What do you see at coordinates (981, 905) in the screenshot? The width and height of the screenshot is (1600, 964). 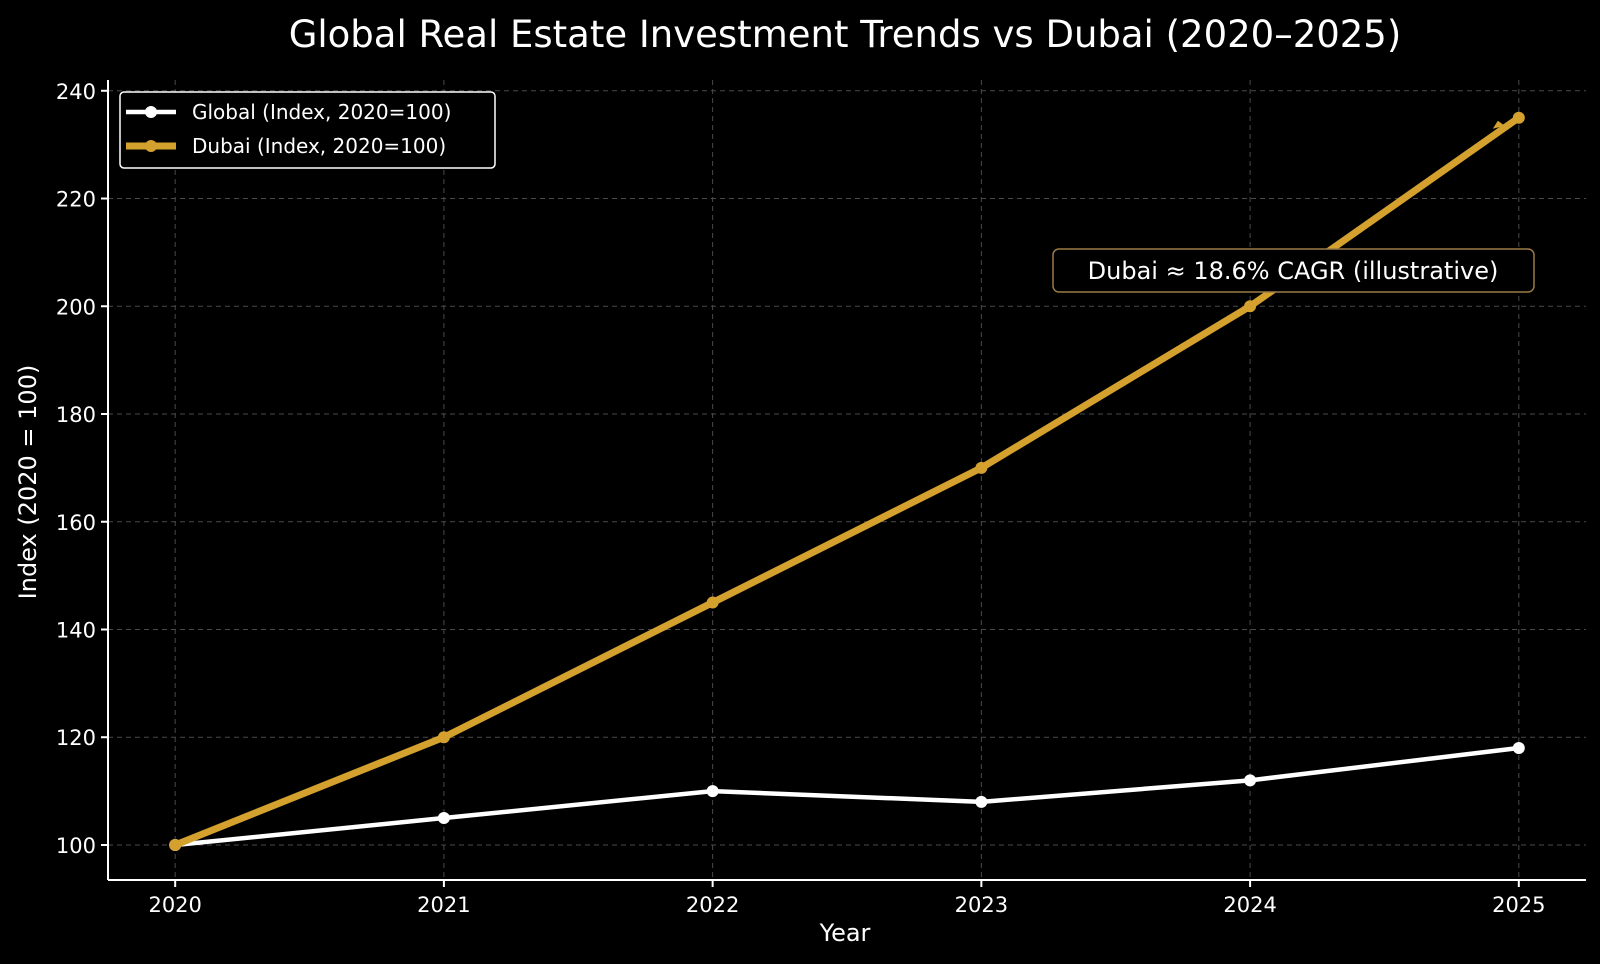 I see `x-tick-label: 2023` at bounding box center [981, 905].